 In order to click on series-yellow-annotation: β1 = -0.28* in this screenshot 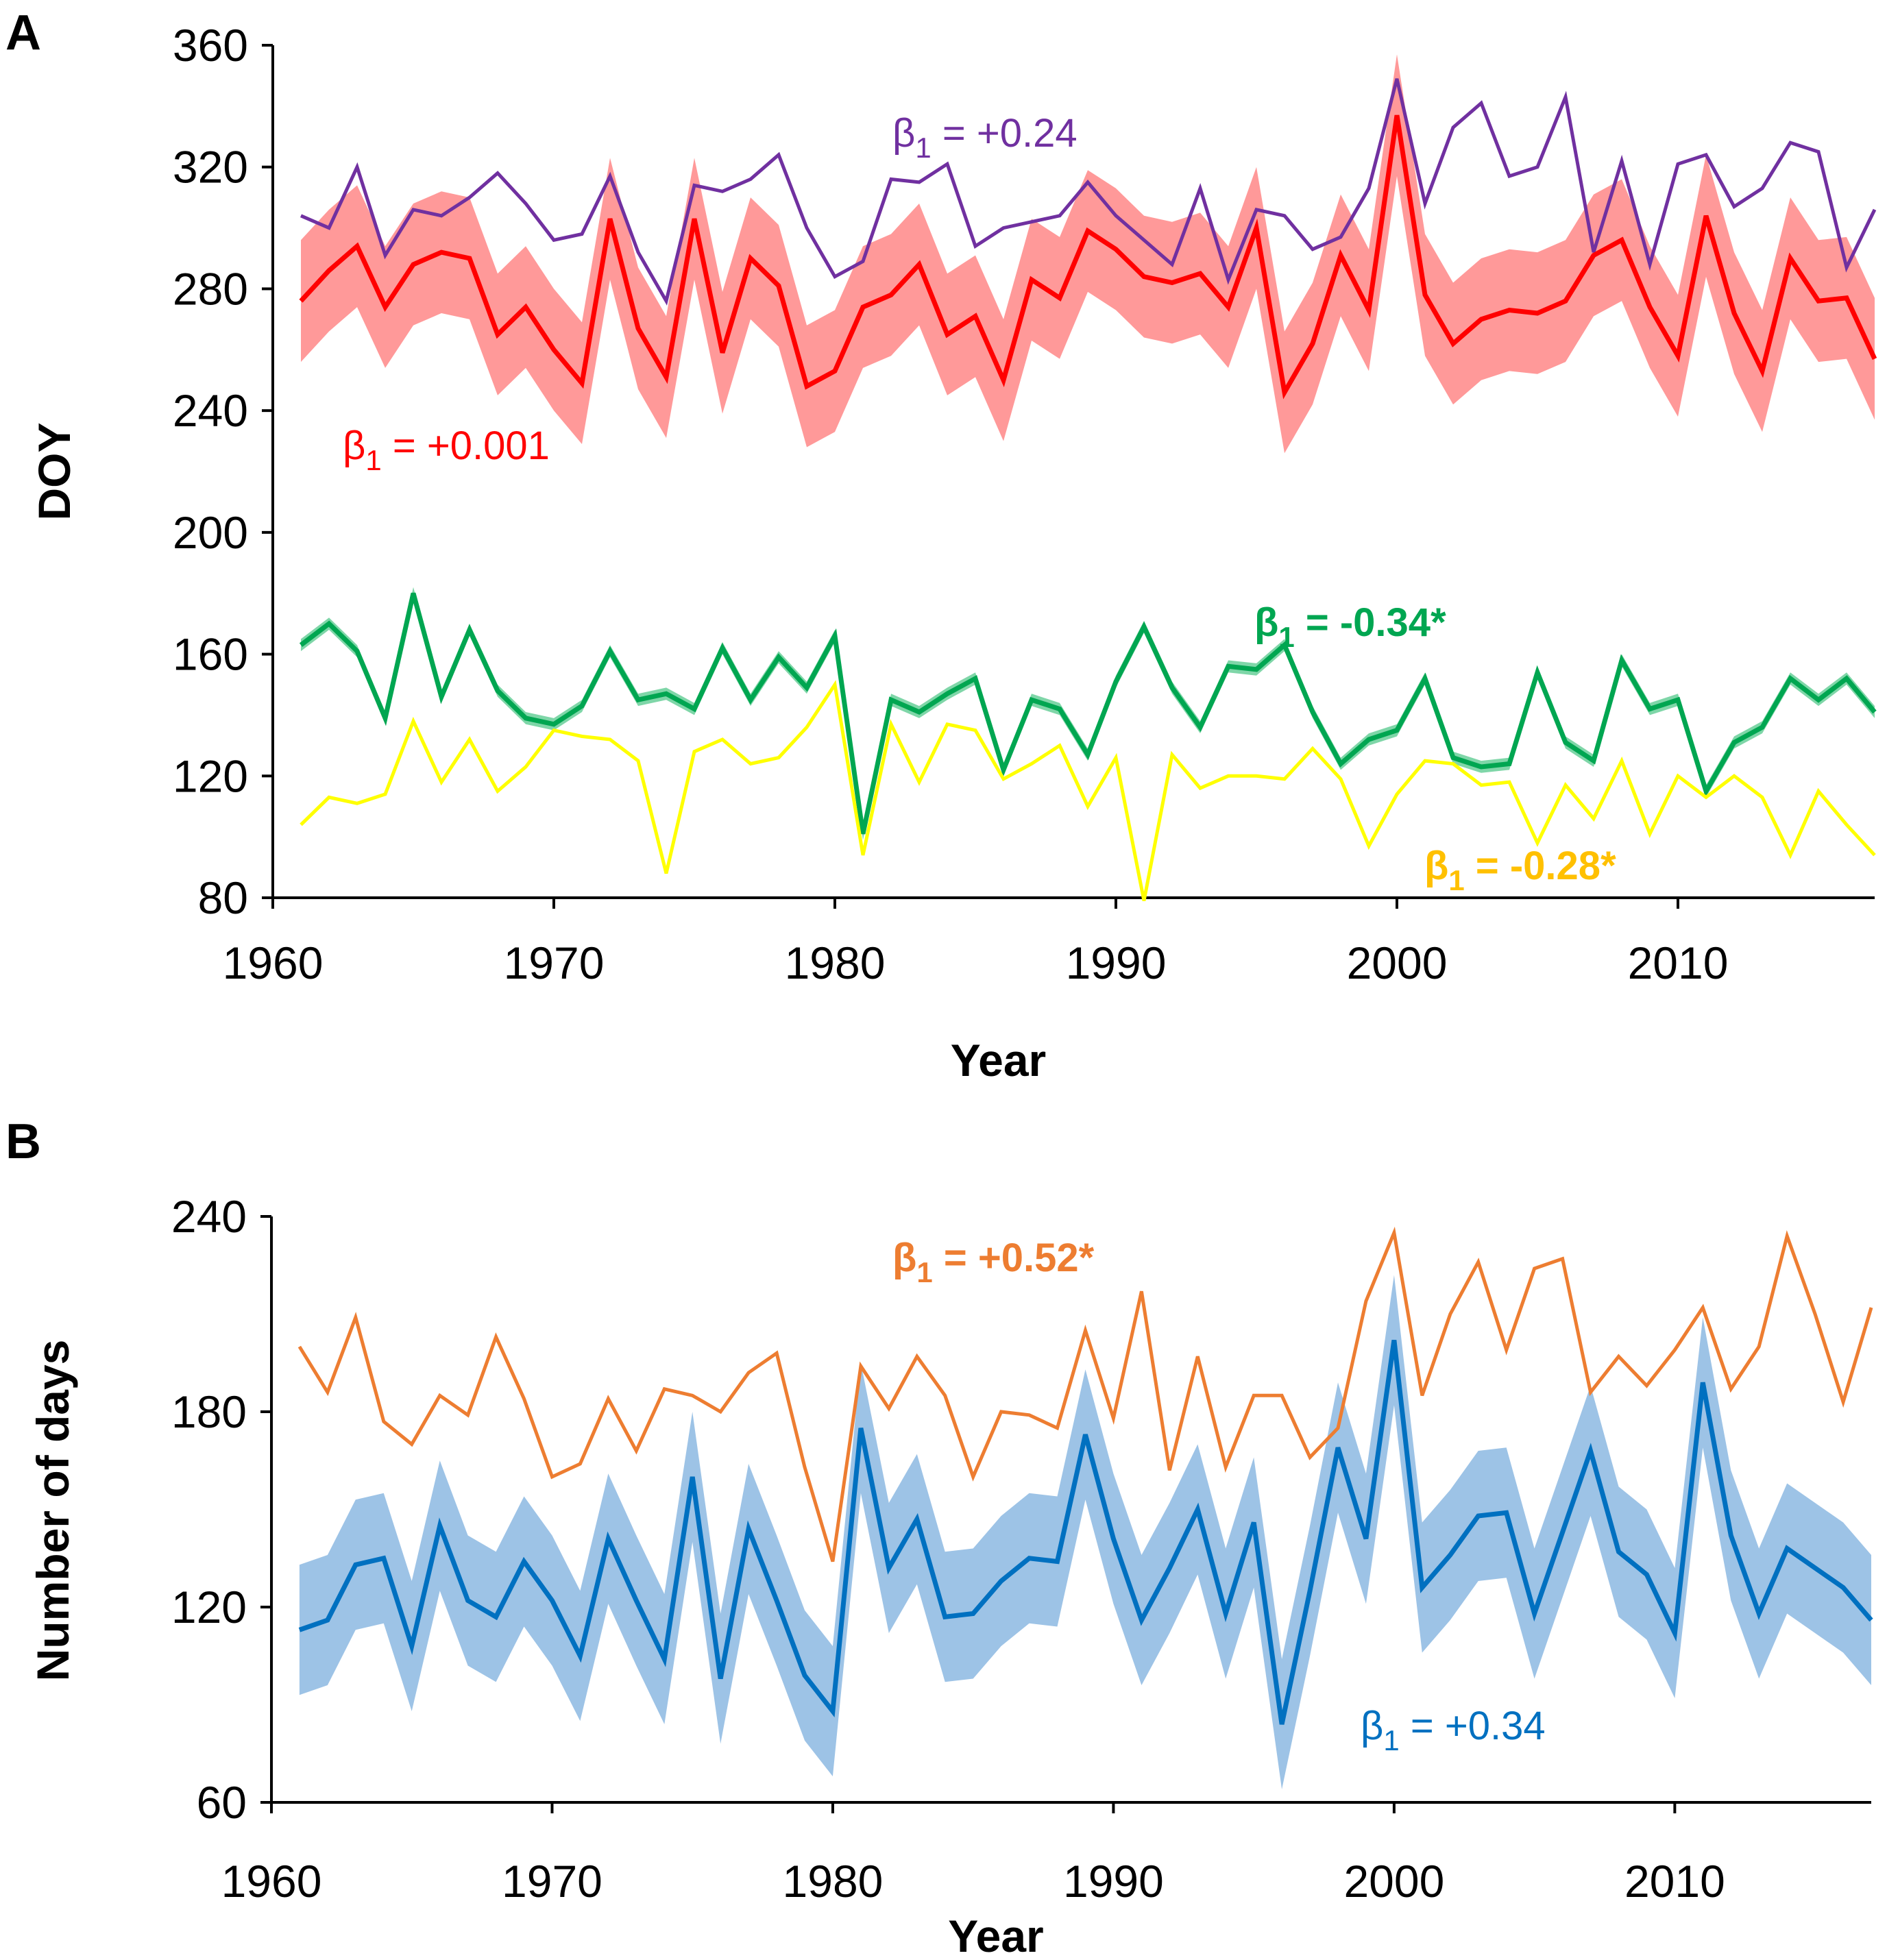, I will do `click(1520, 870)`.